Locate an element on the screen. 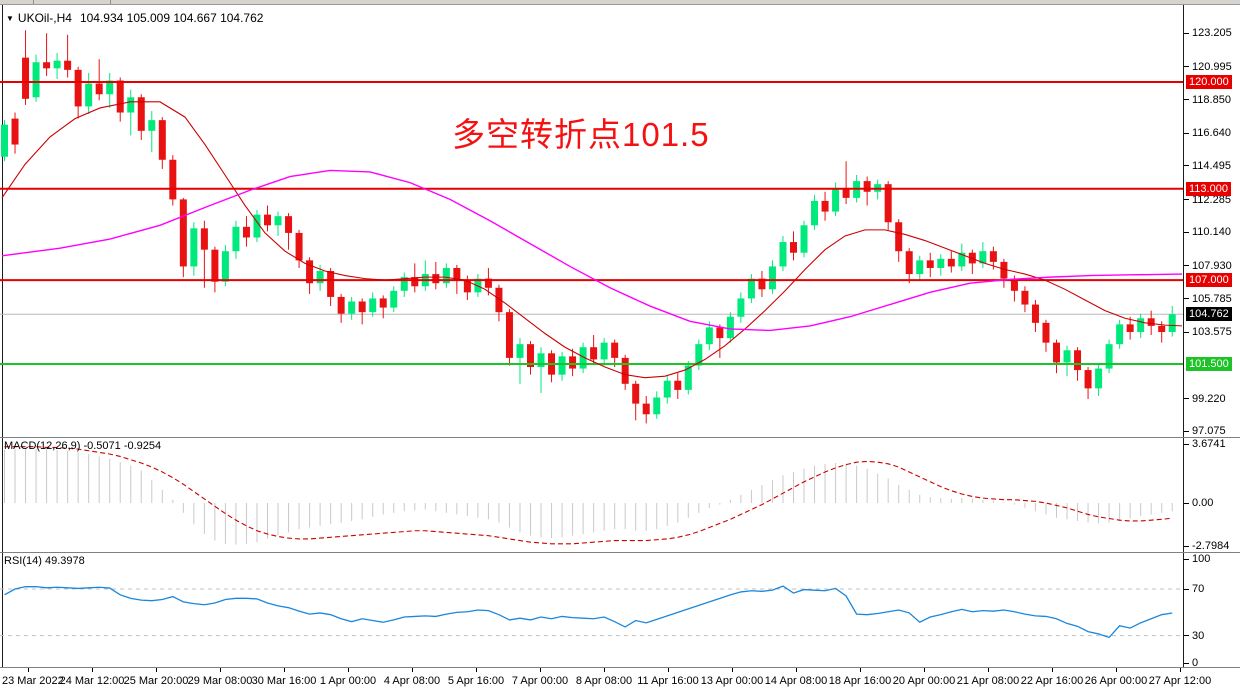 The image size is (1240, 694). rsi-axis-label: 100 is located at coordinates (1201, 559).